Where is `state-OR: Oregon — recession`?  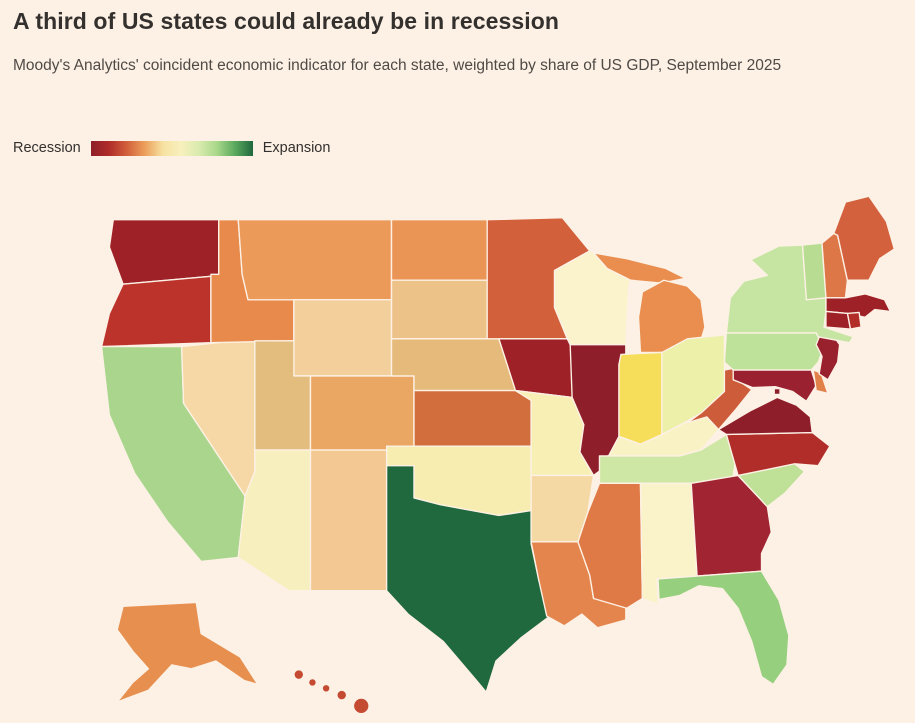 state-OR: Oregon — recession is located at coordinates (156, 311).